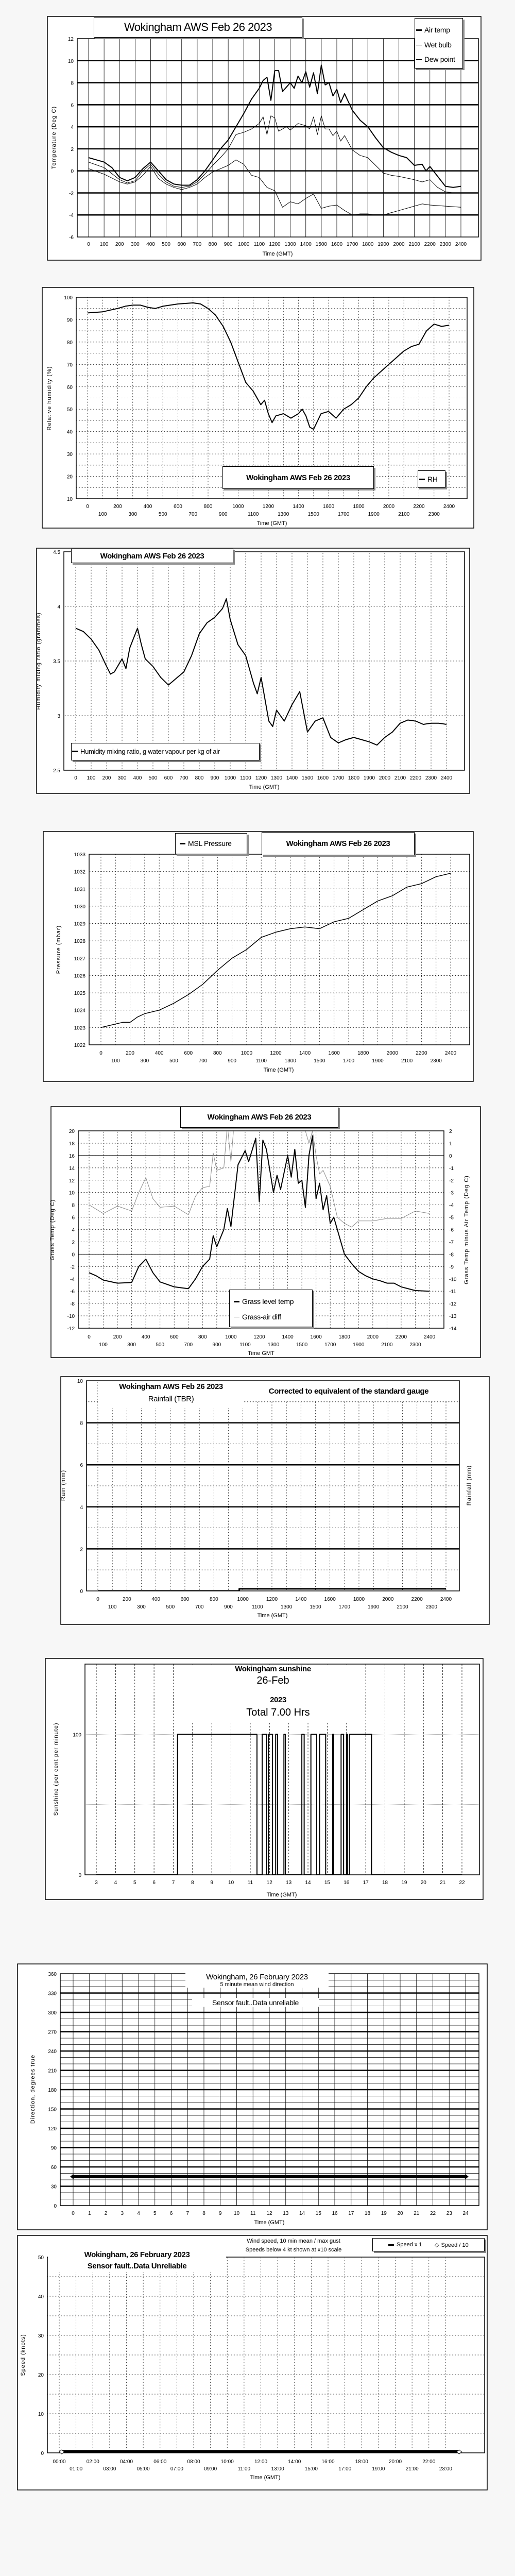 Image resolution: width=515 pixels, height=2576 pixels. Describe the element at coordinates (57, 771) in the screenshot. I see `y-tick-label: 2.5` at that location.